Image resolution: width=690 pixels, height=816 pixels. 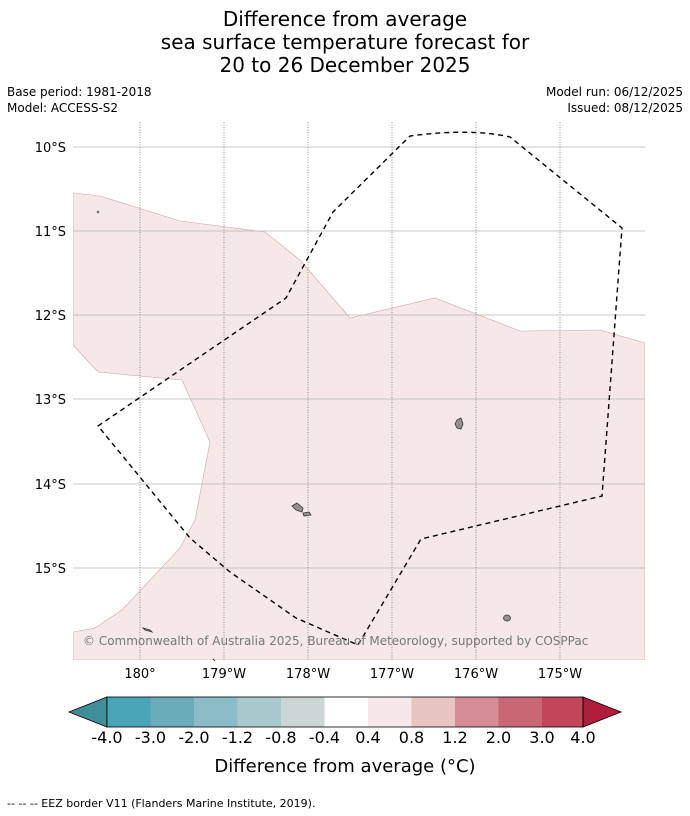 I want to click on lat-label: 12°S, so click(x=50, y=316).